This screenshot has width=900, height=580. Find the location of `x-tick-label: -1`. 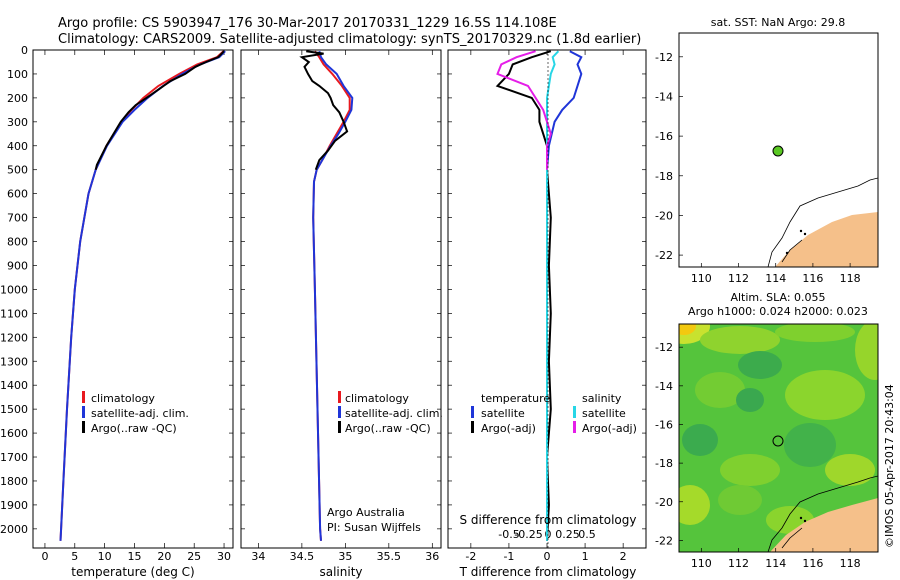

x-tick-label: -1 is located at coordinates (508, 556).